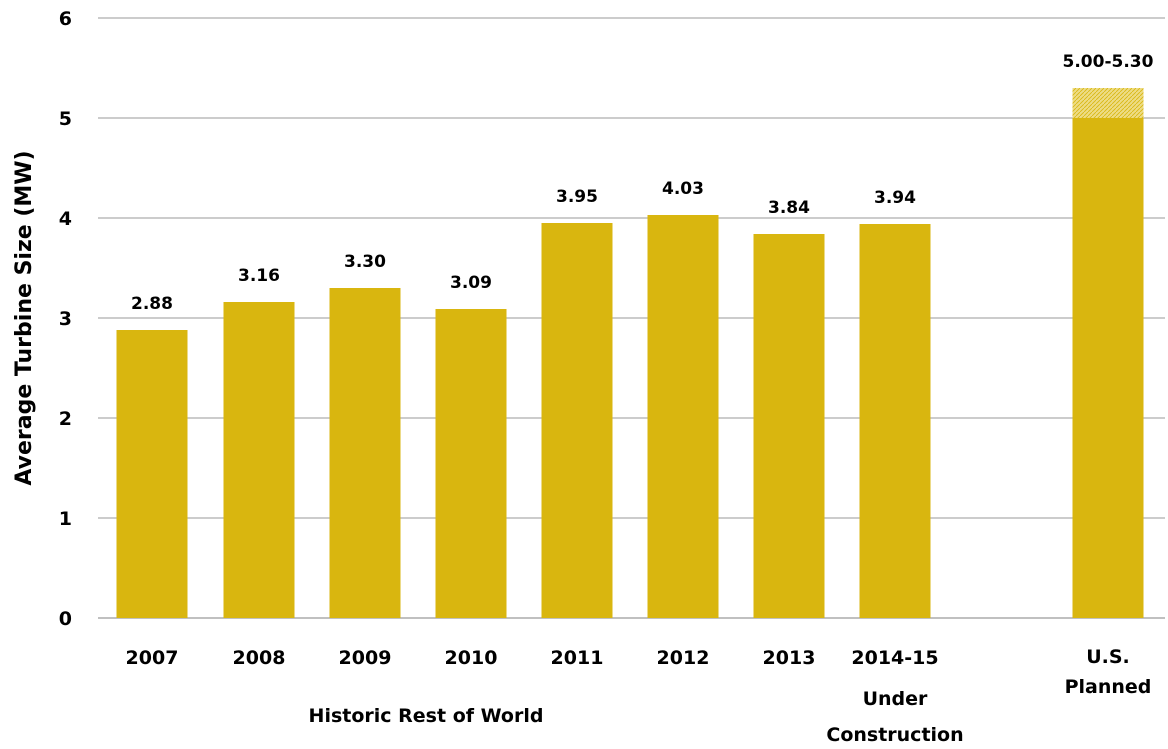 The height and width of the screenshot is (749, 1168). What do you see at coordinates (365, 262) in the screenshot?
I see `data-label: 3.30` at bounding box center [365, 262].